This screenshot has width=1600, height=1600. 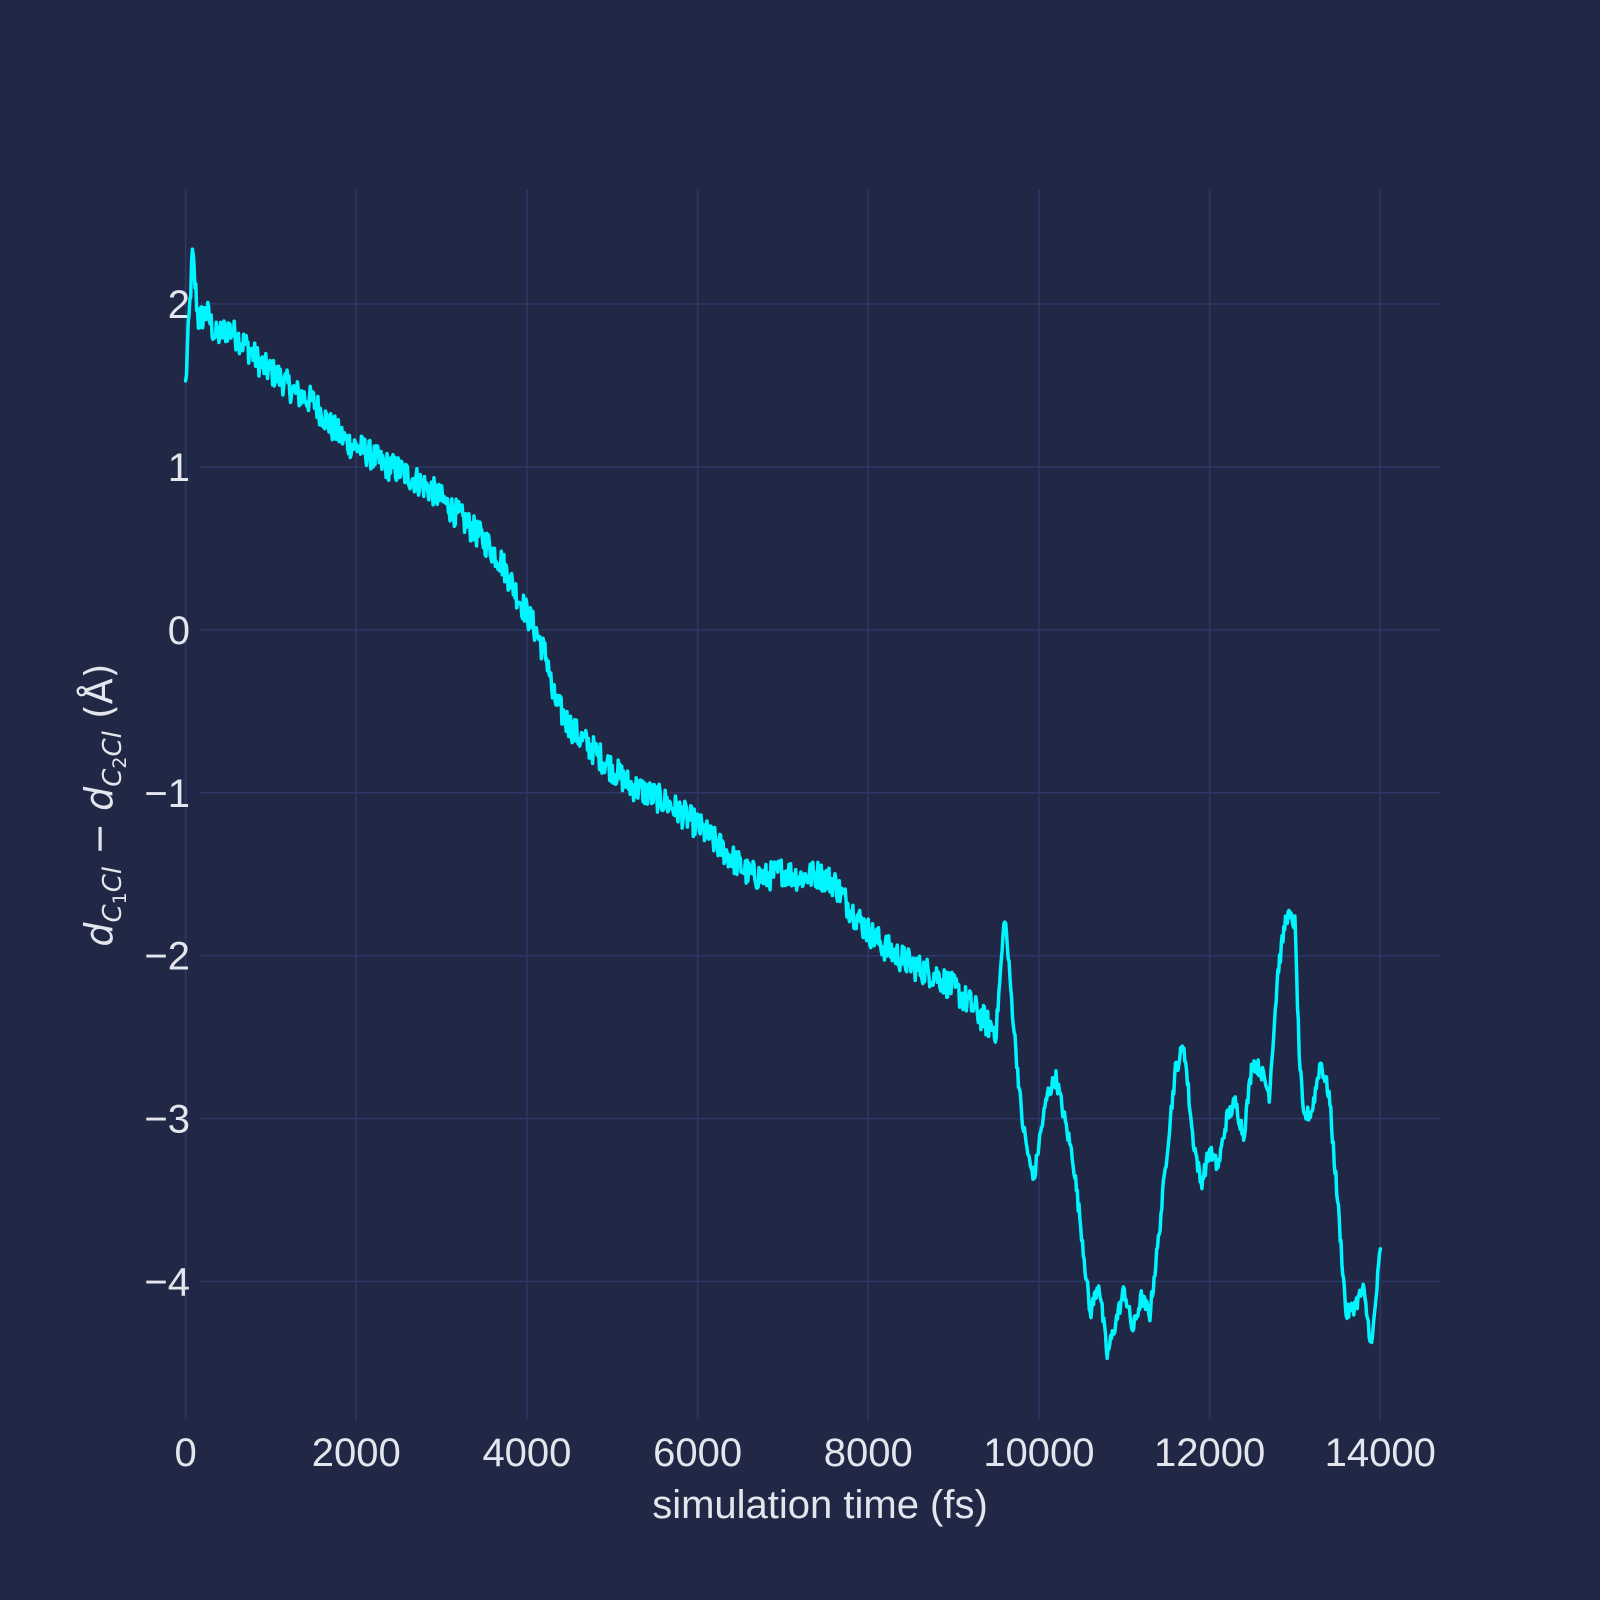 What do you see at coordinates (1209, 1453) in the screenshot?
I see `x-tick-label: 12000` at bounding box center [1209, 1453].